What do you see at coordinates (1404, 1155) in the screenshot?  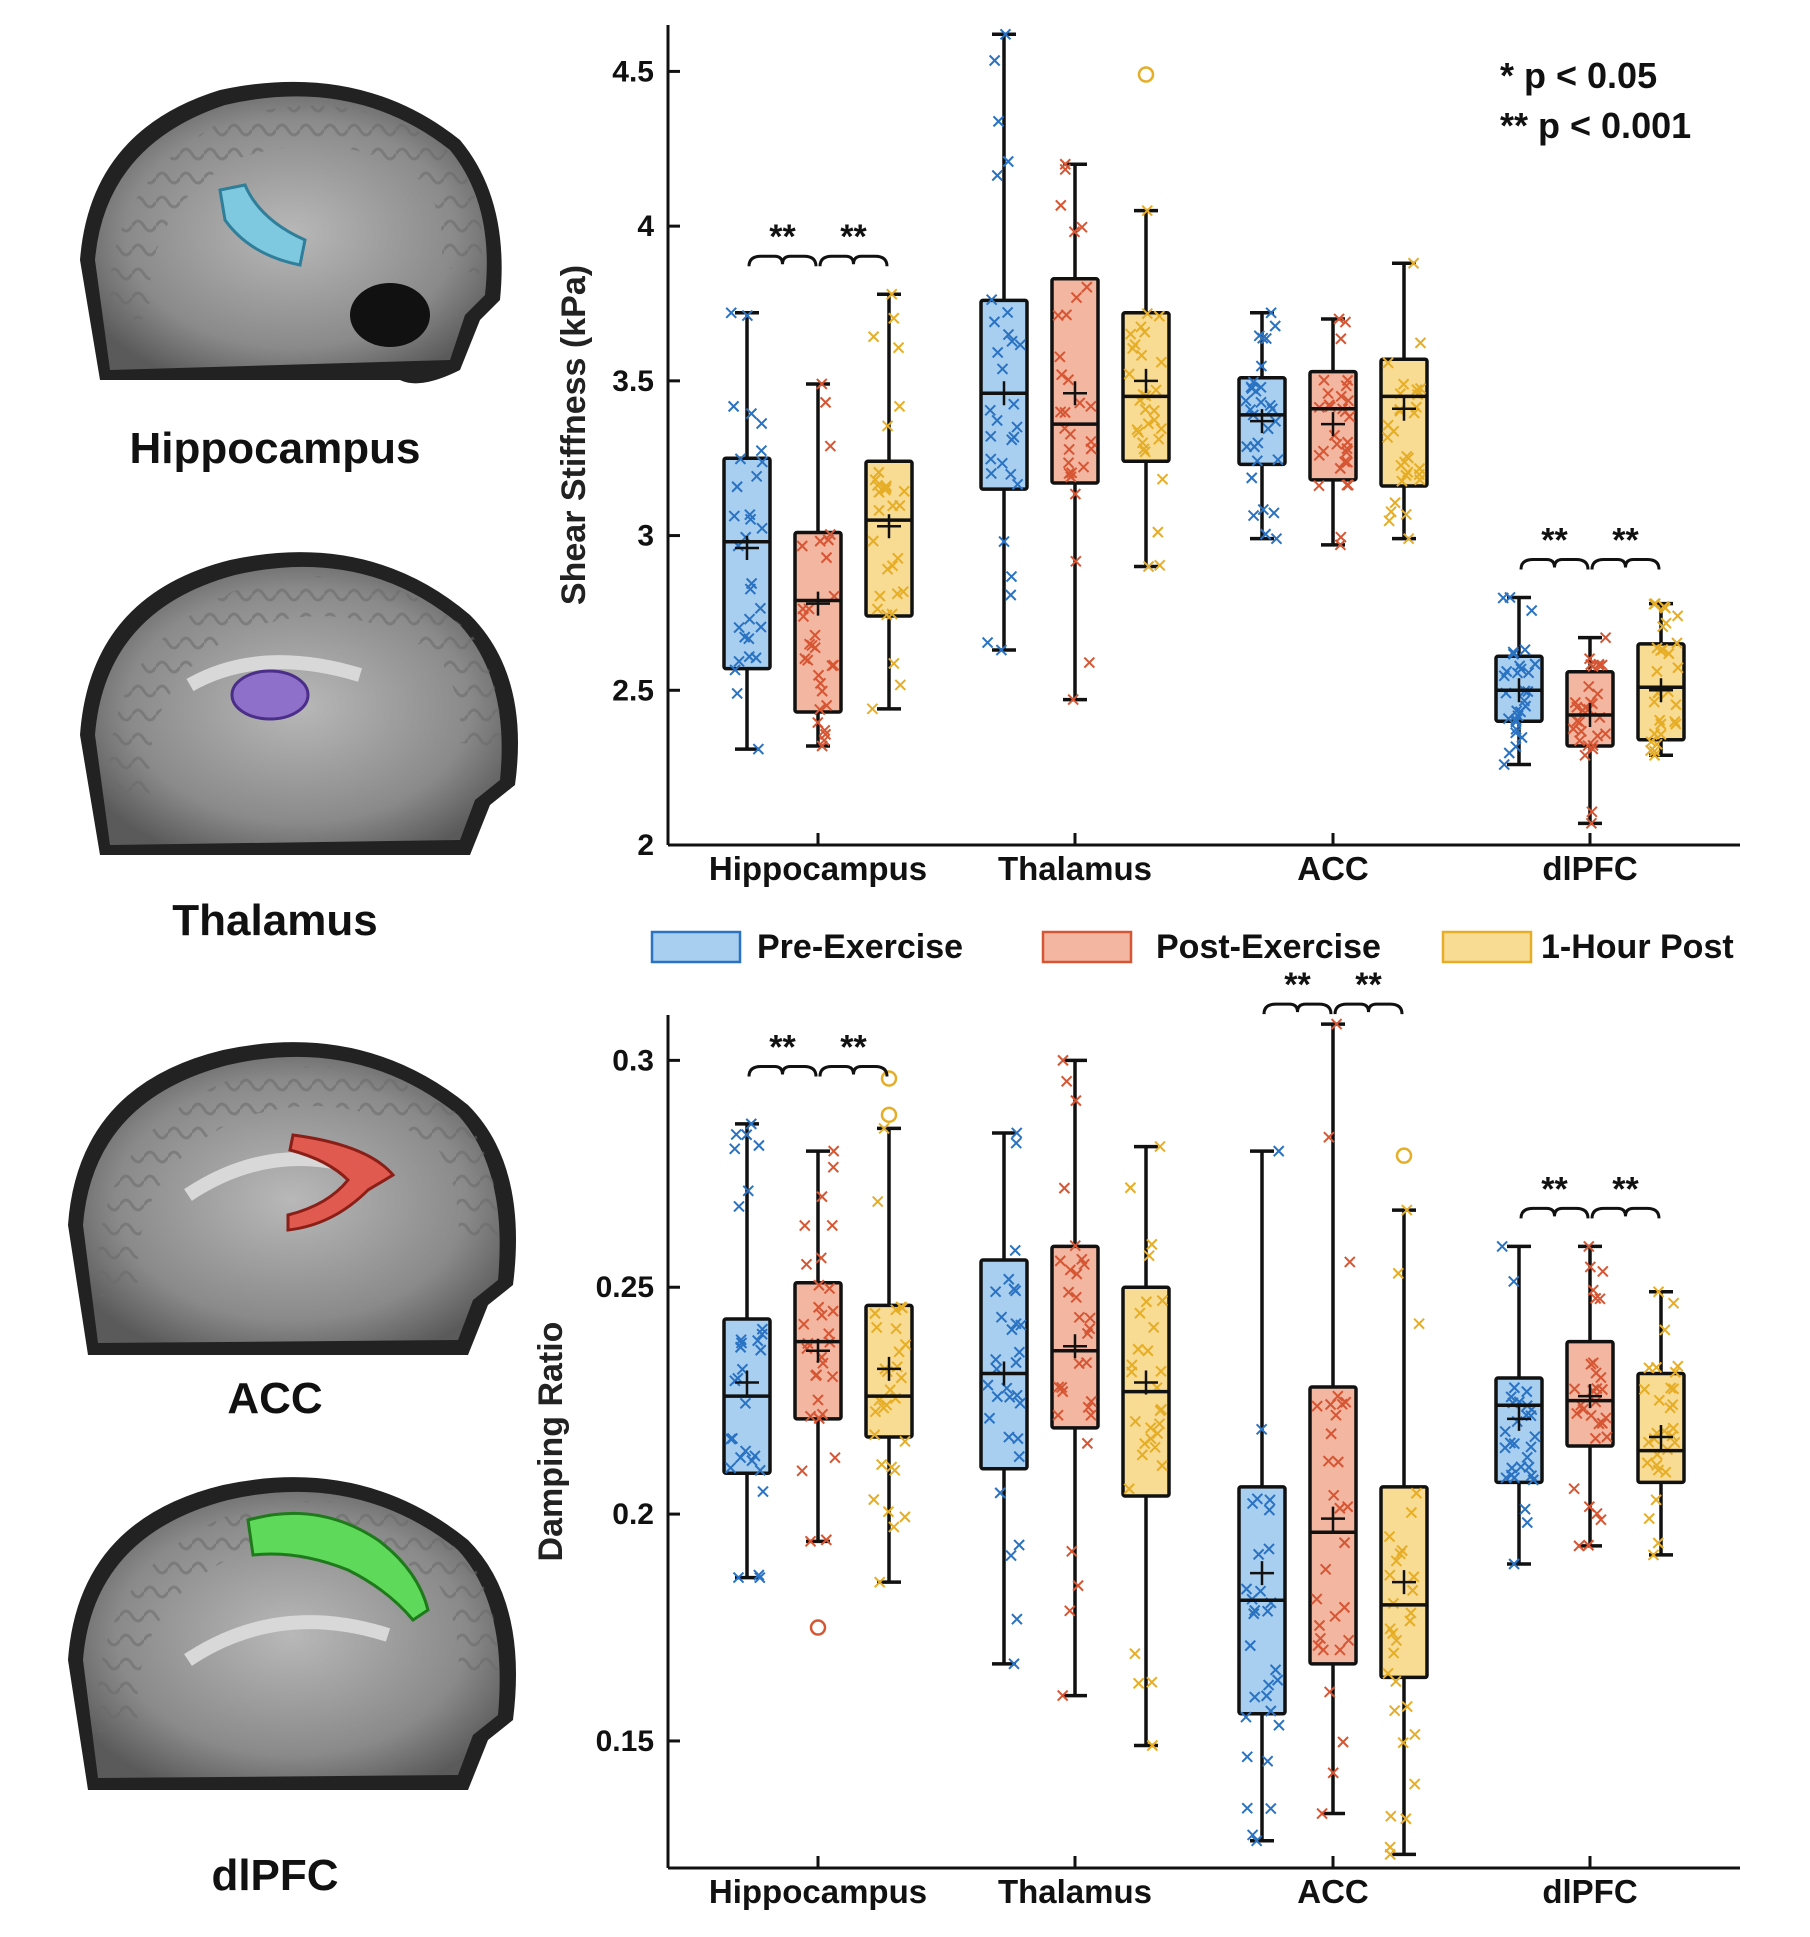 I see `outlier-point` at bounding box center [1404, 1155].